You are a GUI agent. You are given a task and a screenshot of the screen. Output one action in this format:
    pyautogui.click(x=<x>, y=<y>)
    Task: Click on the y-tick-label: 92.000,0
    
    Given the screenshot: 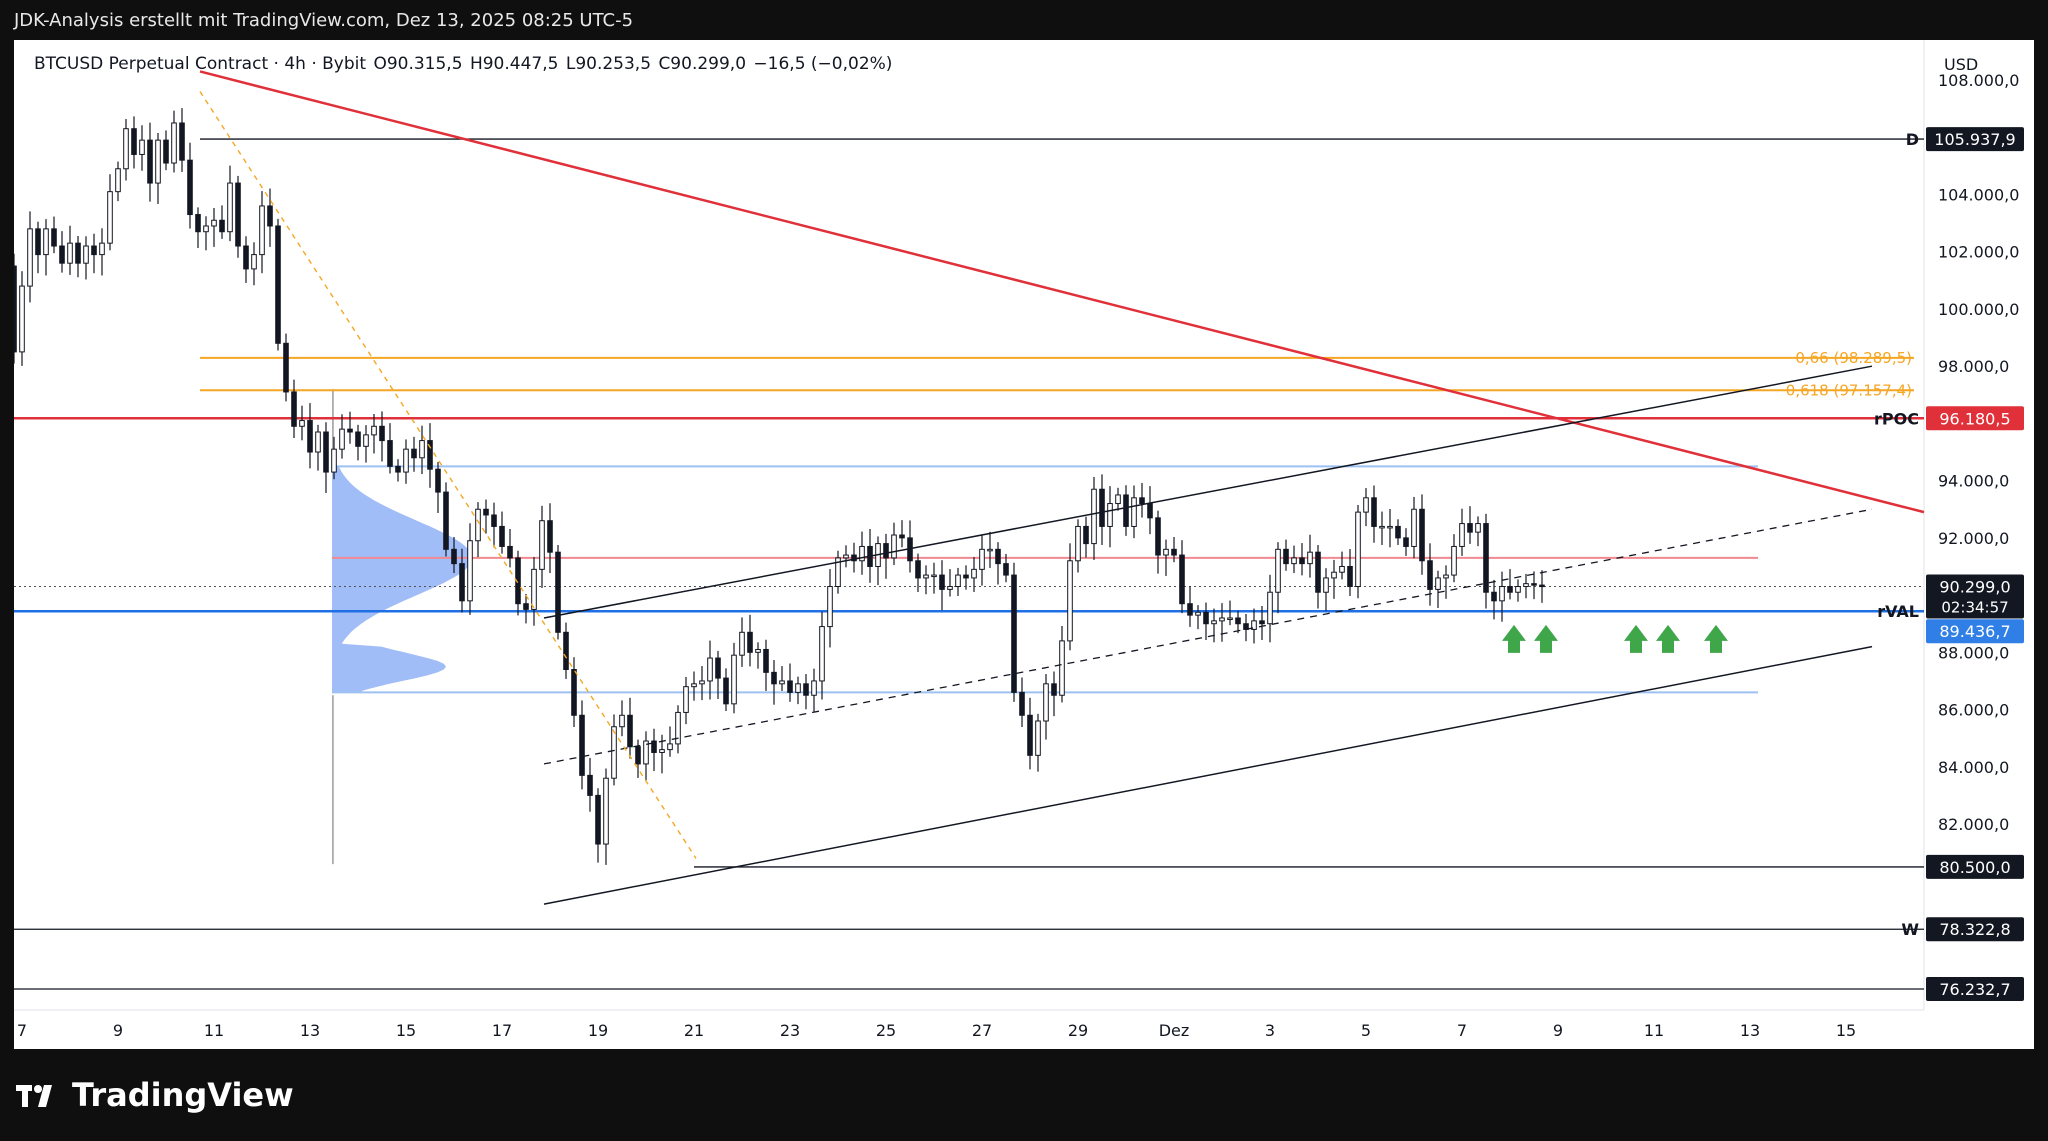 What is the action you would take?
    pyautogui.click(x=1973, y=538)
    